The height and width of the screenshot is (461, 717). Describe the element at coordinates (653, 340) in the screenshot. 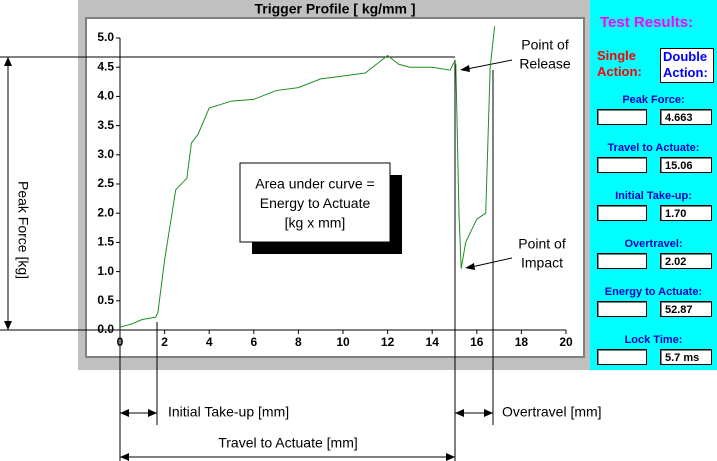

I see `result-label: Lock Time:` at that location.